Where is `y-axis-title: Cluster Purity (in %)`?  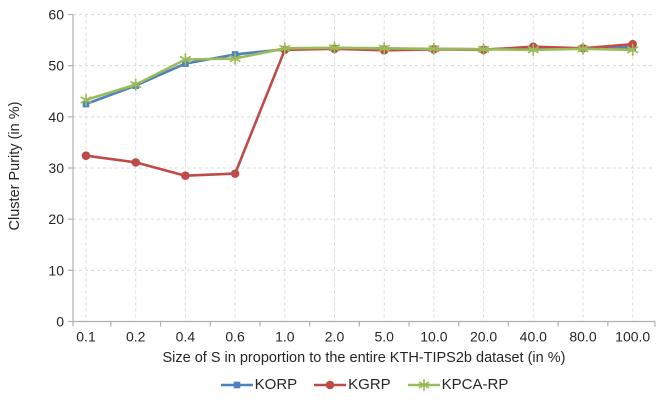 y-axis-title: Cluster Purity (in %) is located at coordinates (15, 166).